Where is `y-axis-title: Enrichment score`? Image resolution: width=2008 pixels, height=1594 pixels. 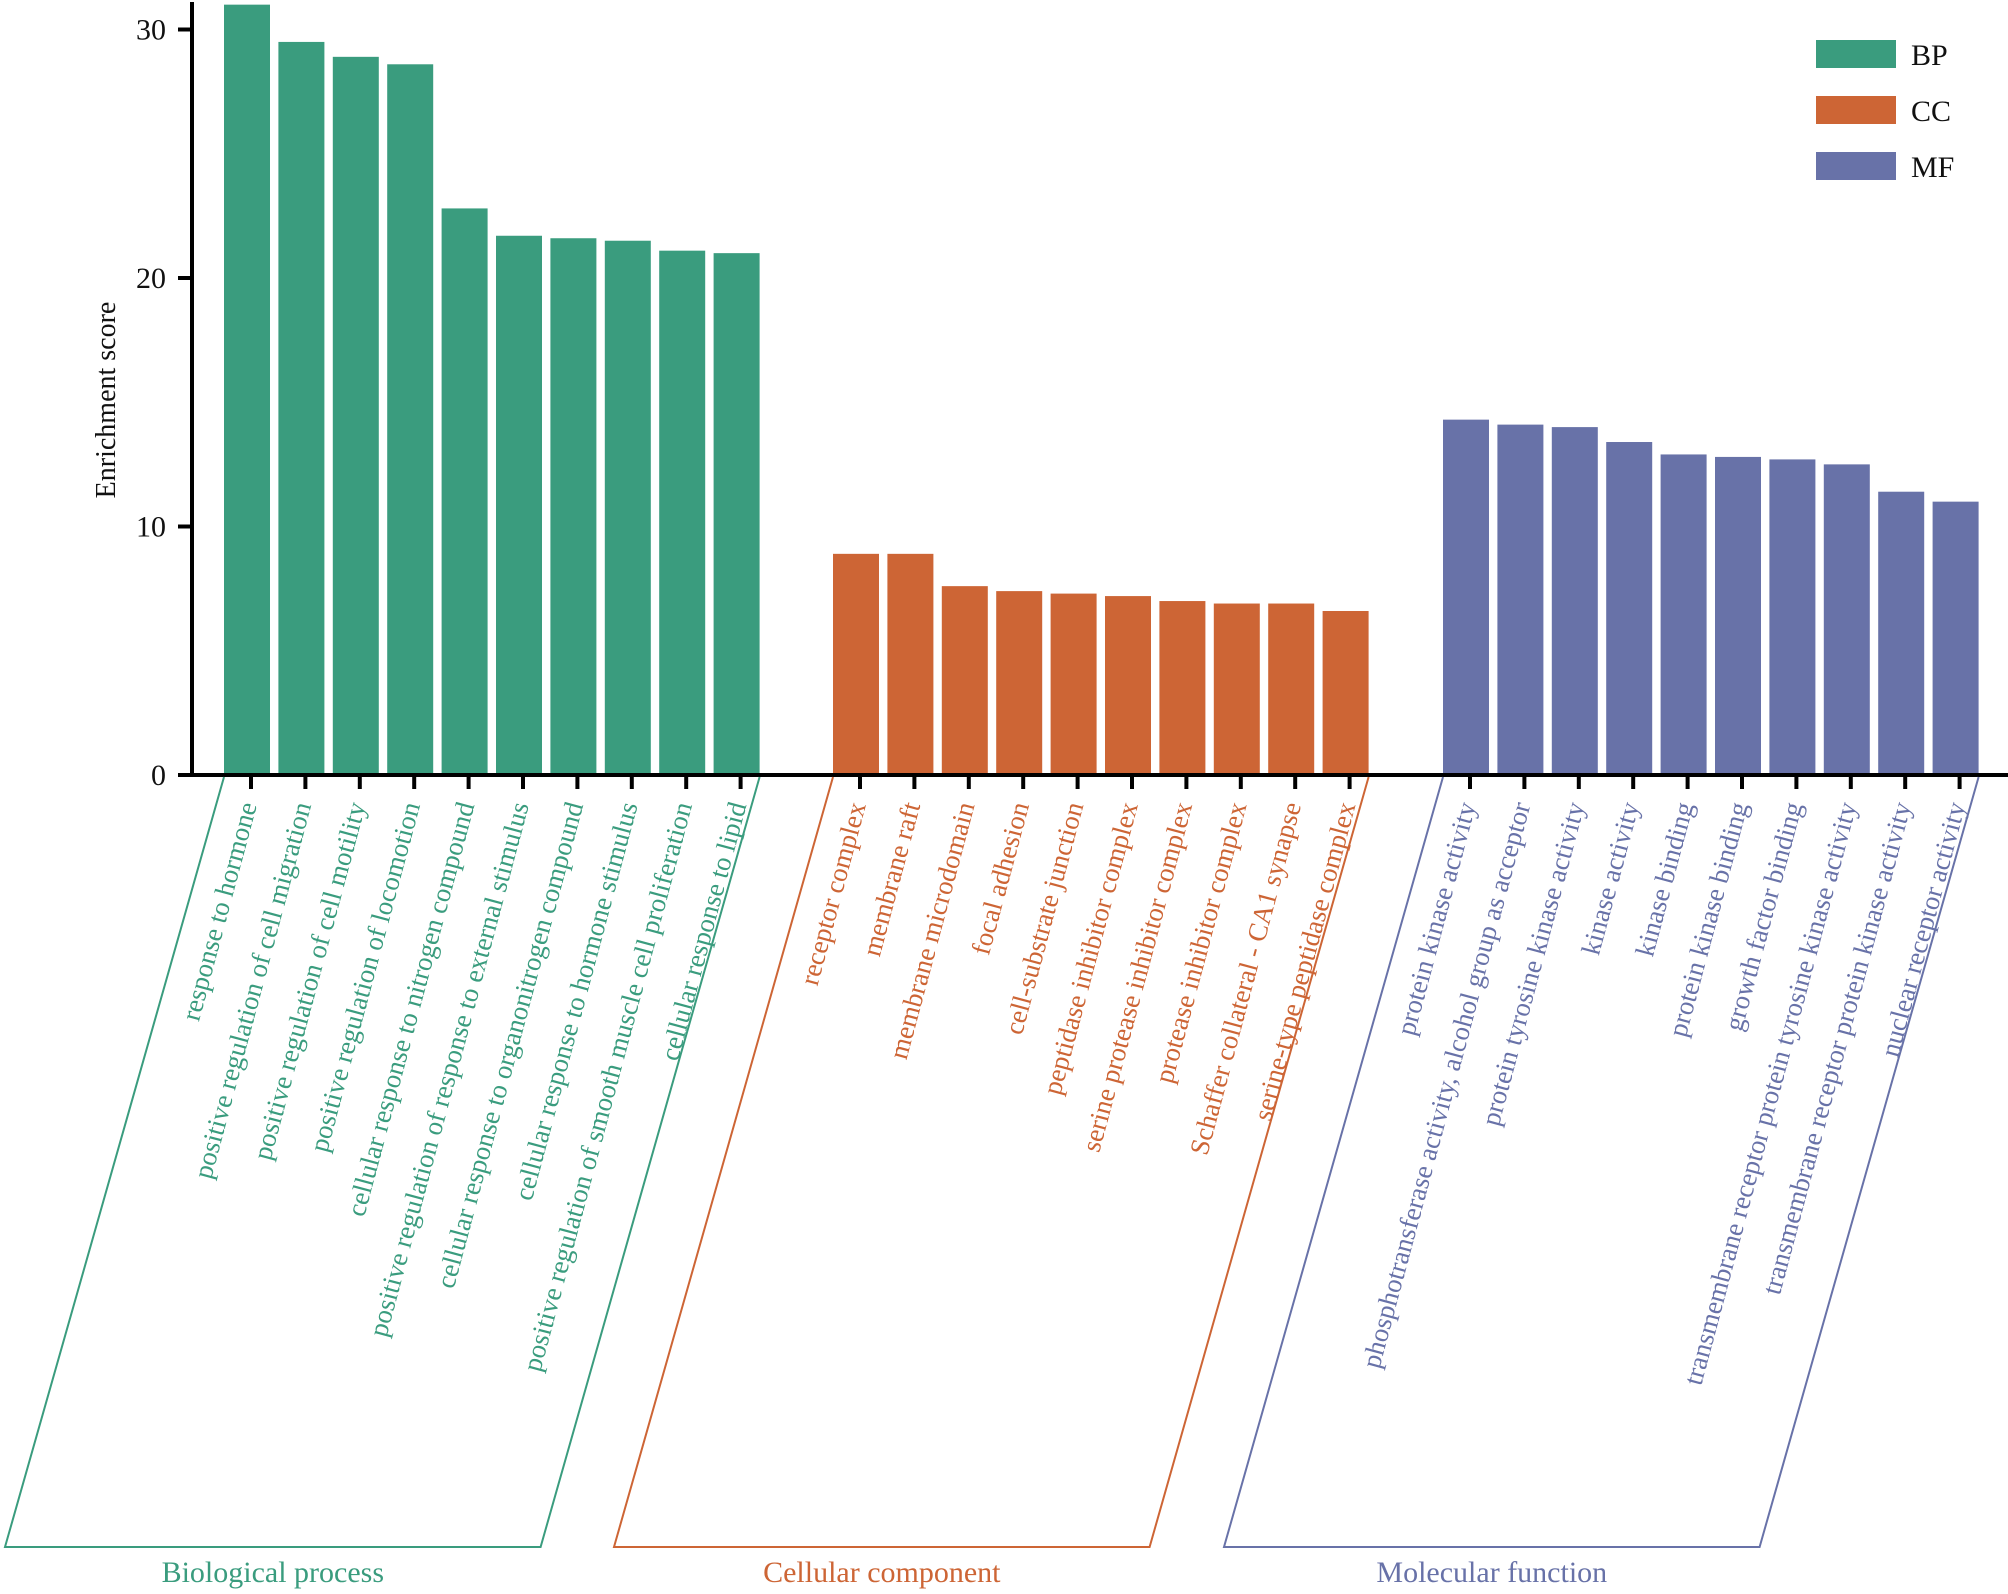 y-axis-title: Enrichment score is located at coordinates (106, 400).